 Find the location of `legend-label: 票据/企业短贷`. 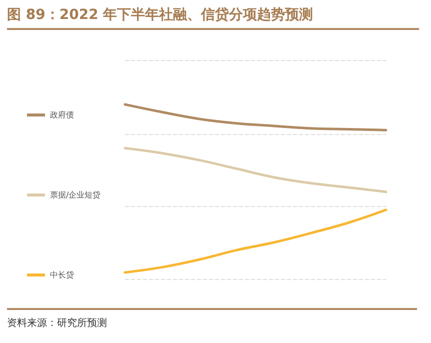

legend-label: 票据/企业短贷 is located at coordinates (75, 195).